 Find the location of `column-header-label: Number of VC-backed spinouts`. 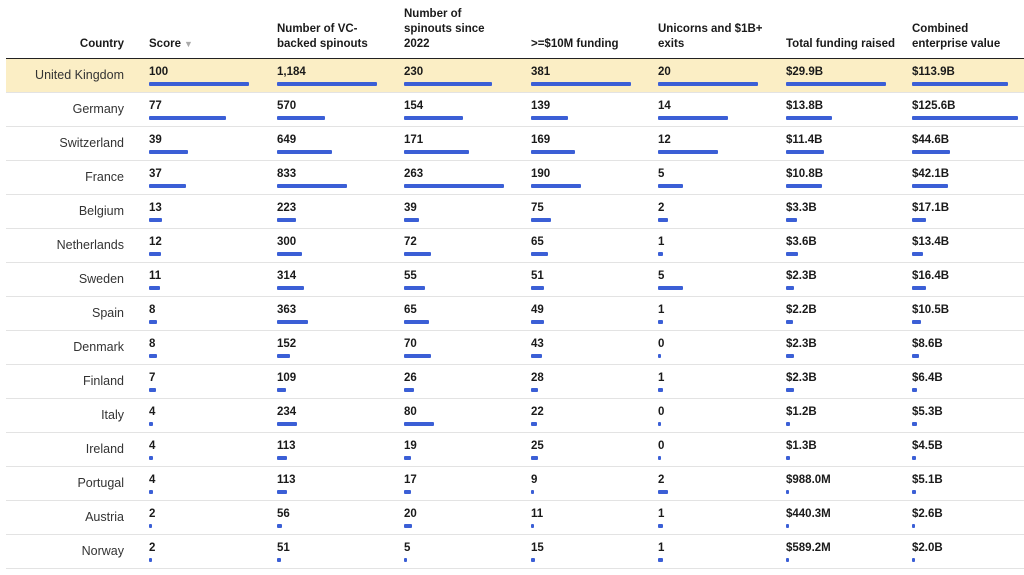

column-header-label: Number of VC-backed spinouts is located at coordinates (322, 36).